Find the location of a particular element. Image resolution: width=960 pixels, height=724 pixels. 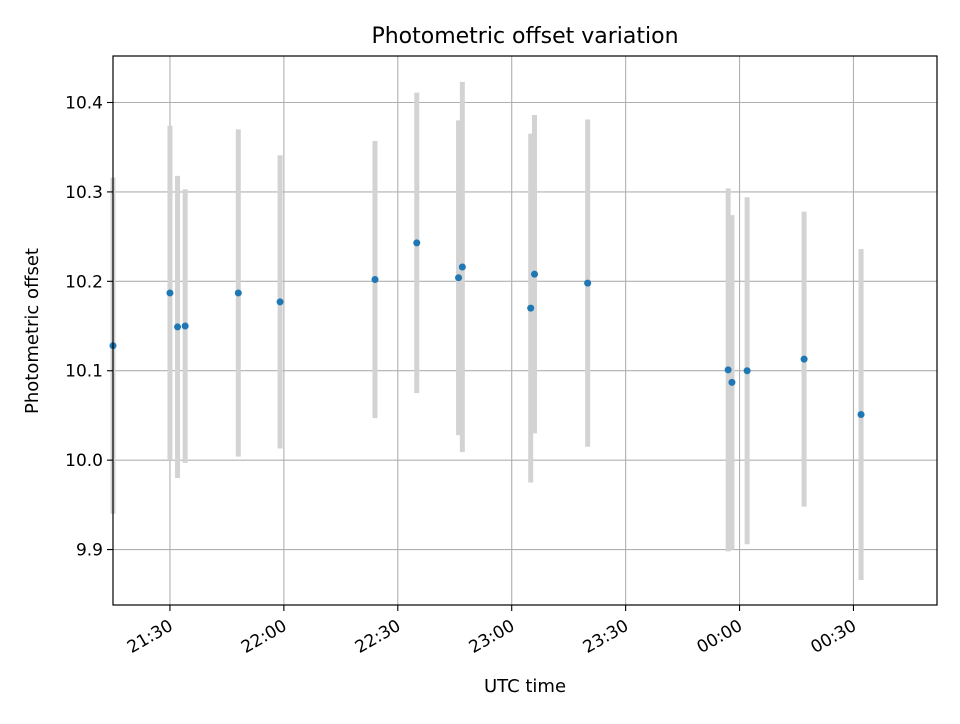

y-tick-label: 9.9 is located at coordinates (89, 551).